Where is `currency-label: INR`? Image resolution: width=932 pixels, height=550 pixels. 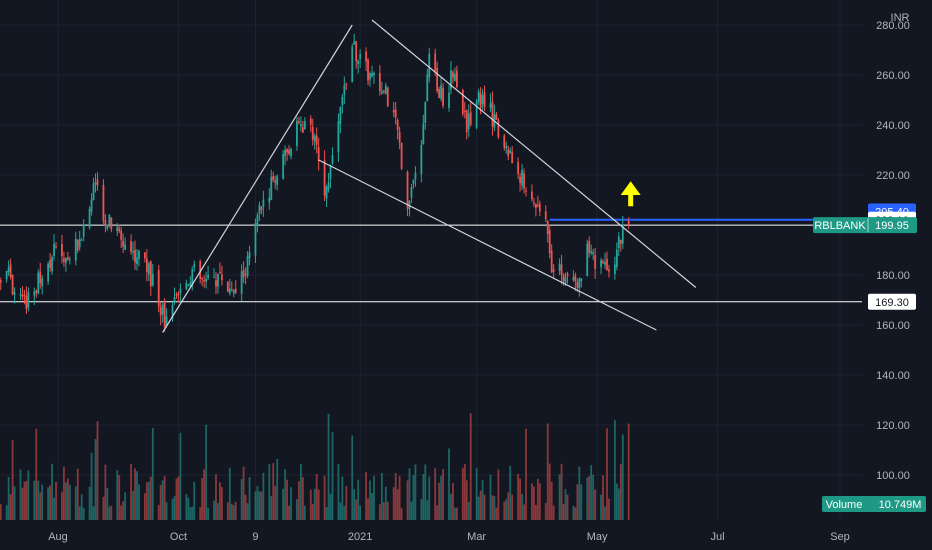
currency-label: INR is located at coordinates (900, 18).